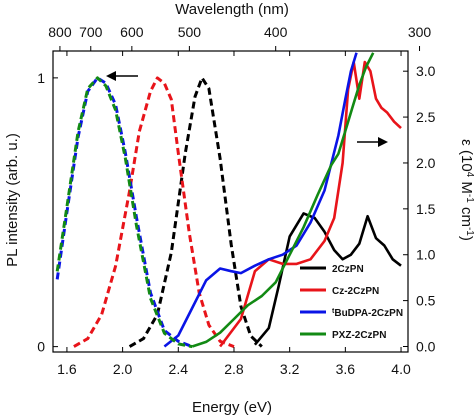  I want to click on left-arrow, so click(122, 76).